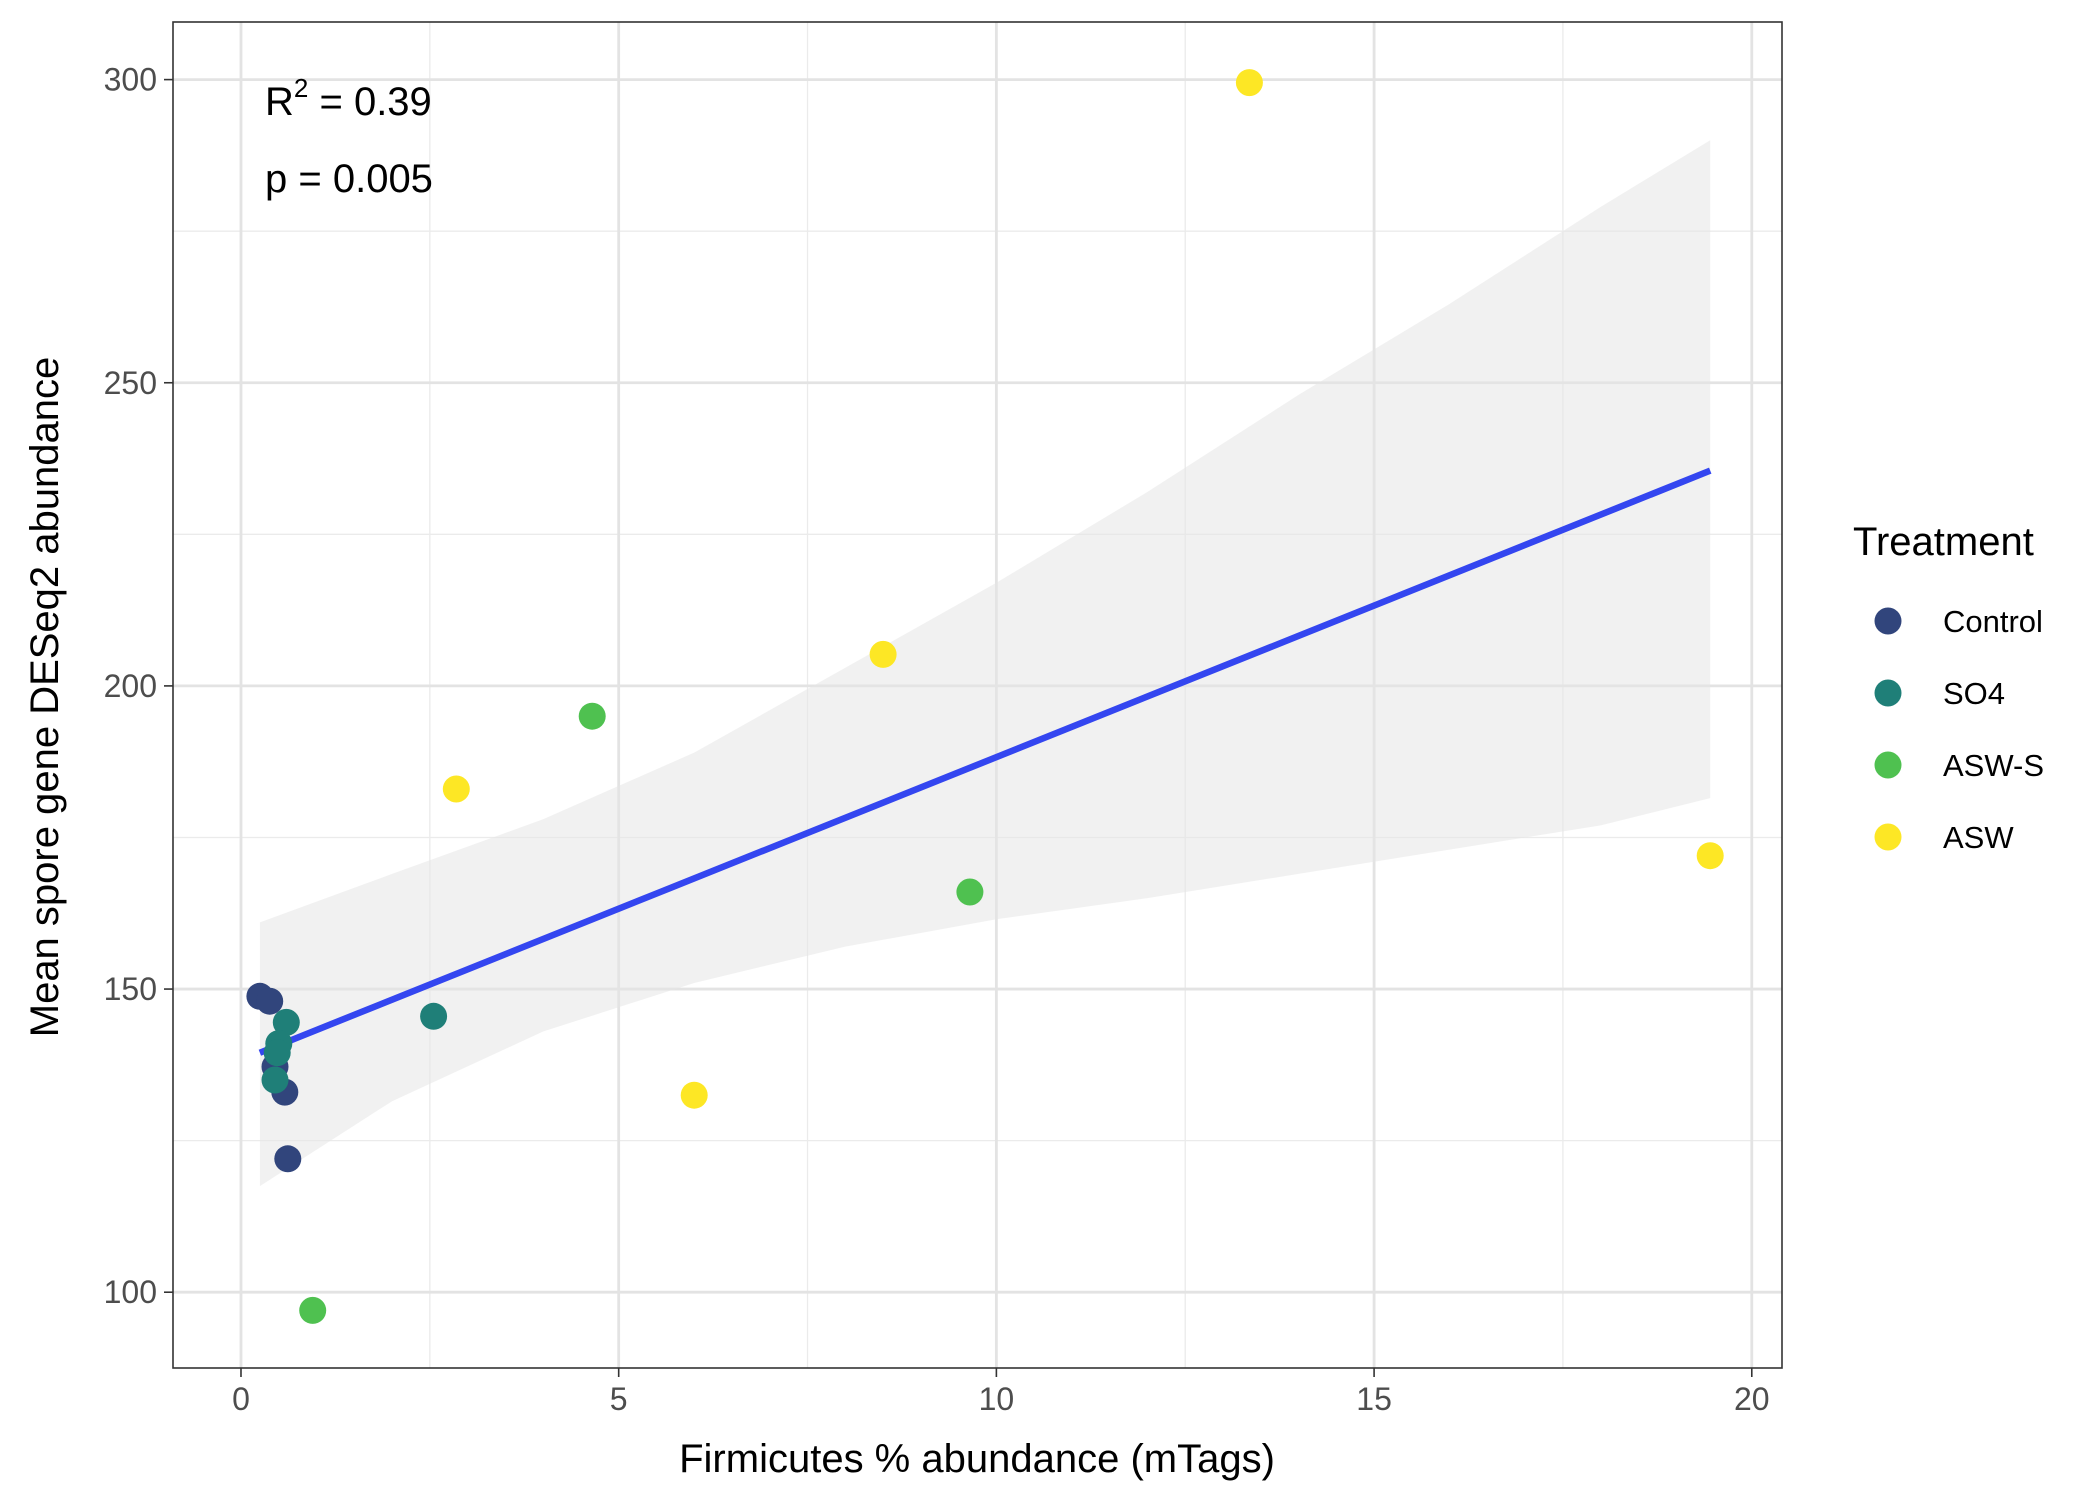  What do you see at coordinates (130, 1292) in the screenshot?
I see `y-tick-label: 100` at bounding box center [130, 1292].